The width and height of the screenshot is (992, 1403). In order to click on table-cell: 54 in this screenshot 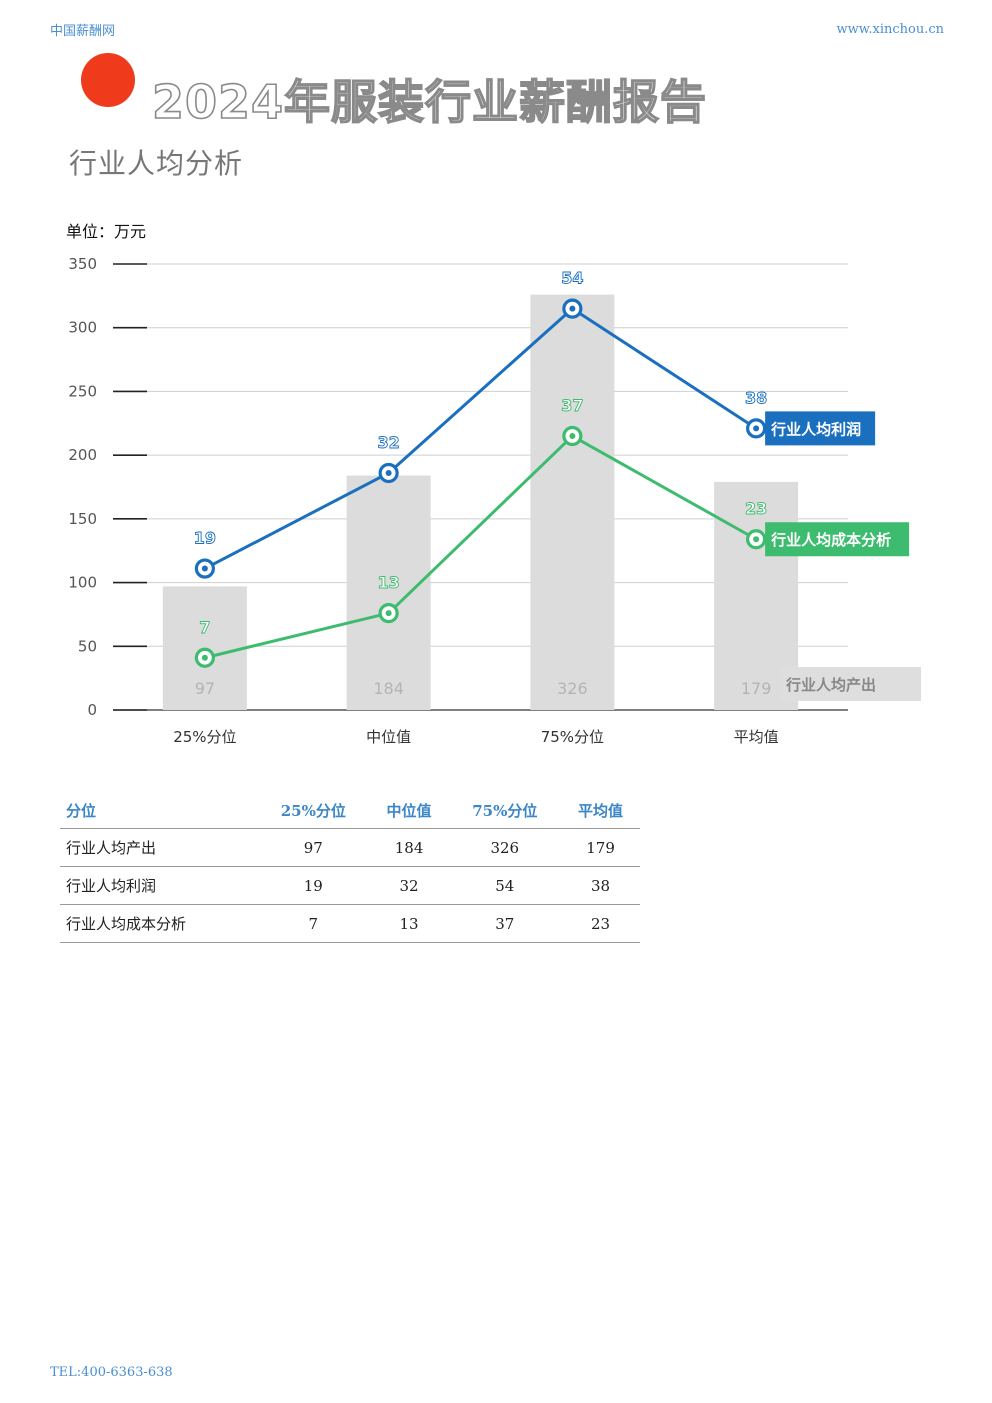, I will do `click(505, 885)`.